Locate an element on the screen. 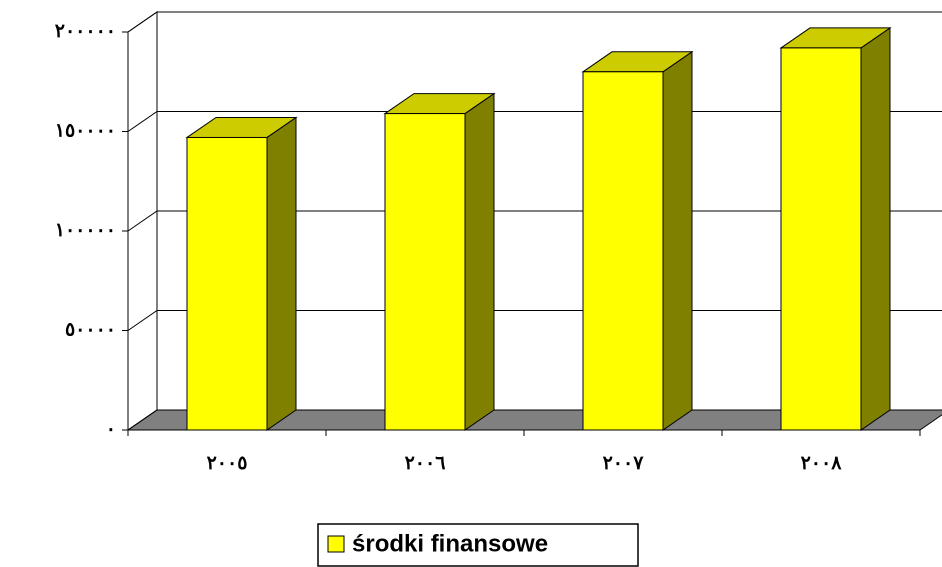  legend-box is located at coordinates (478, 545).